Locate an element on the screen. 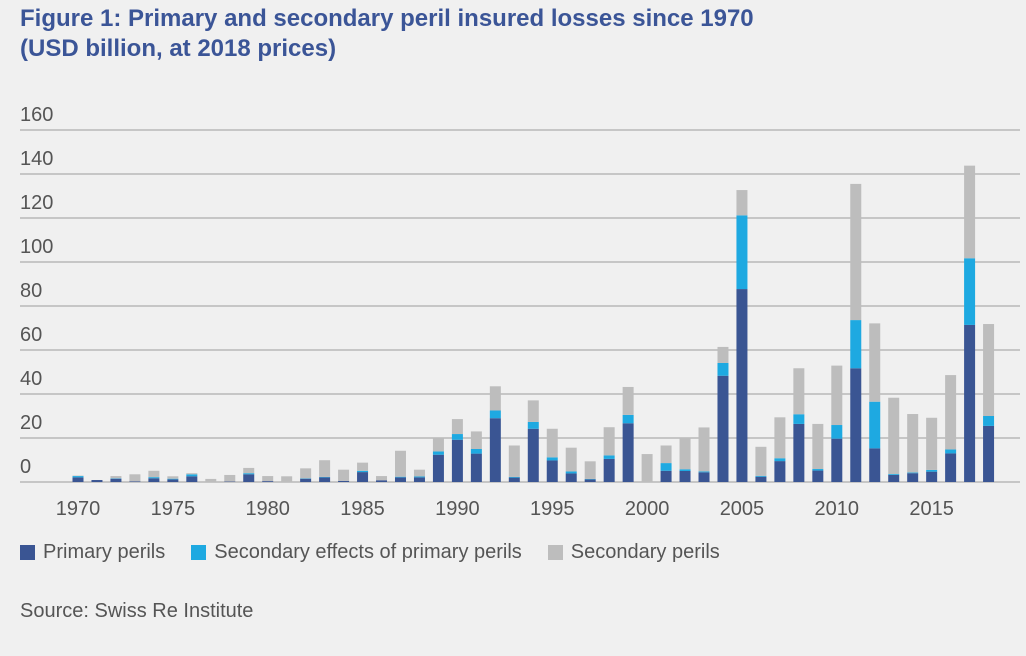  y-tick-label: 120 is located at coordinates (36, 203).